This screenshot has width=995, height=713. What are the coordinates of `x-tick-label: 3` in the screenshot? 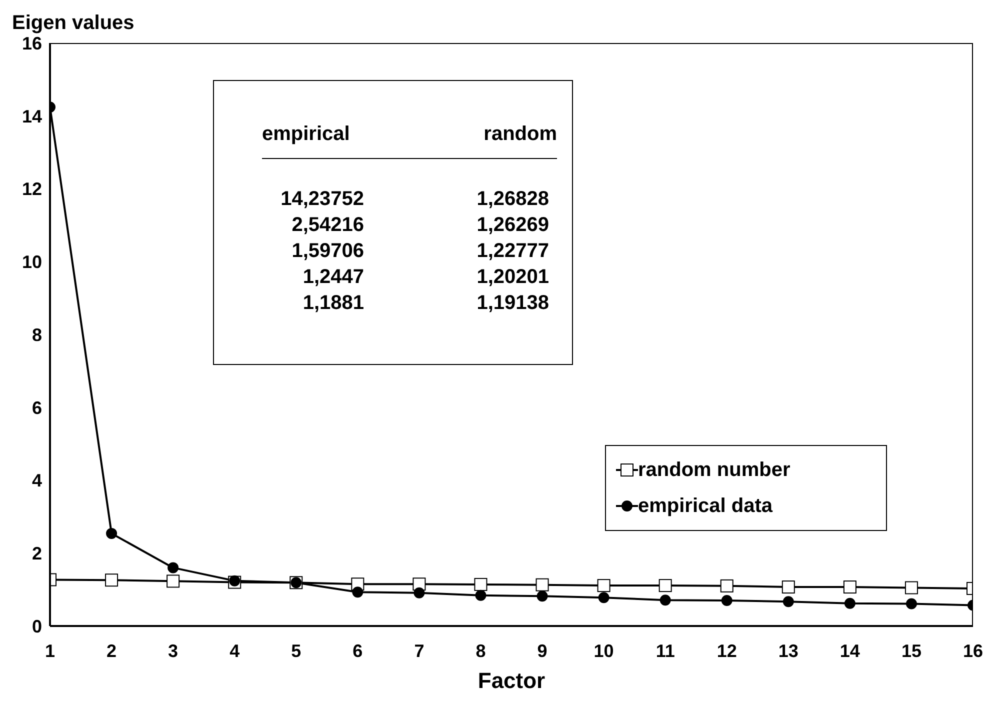 It's located at (173, 650).